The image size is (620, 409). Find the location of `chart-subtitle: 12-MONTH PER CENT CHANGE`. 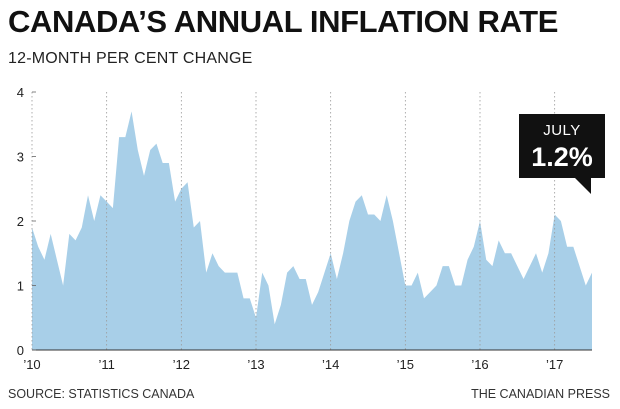

chart-subtitle: 12-MONTH PER CENT CHANGE is located at coordinates (130, 58).